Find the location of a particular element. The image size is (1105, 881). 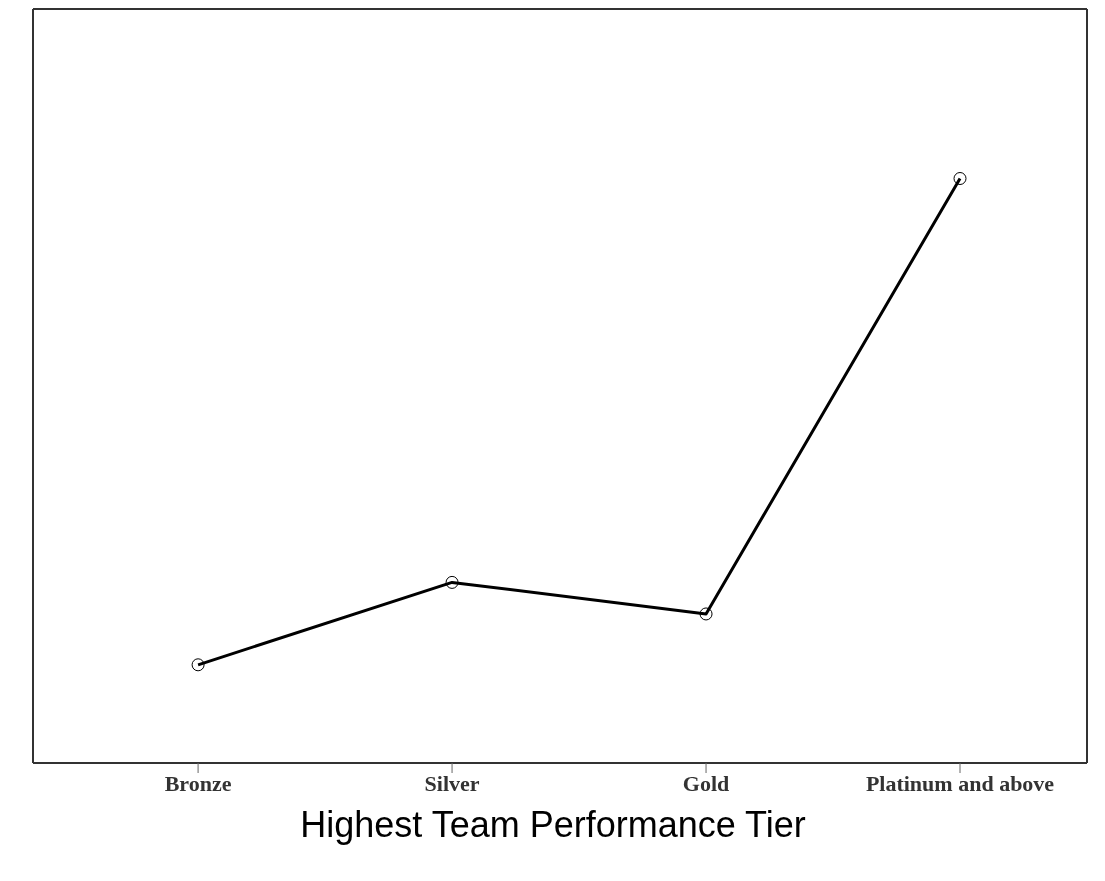

x-tick-label: Bronze is located at coordinates (198, 783).